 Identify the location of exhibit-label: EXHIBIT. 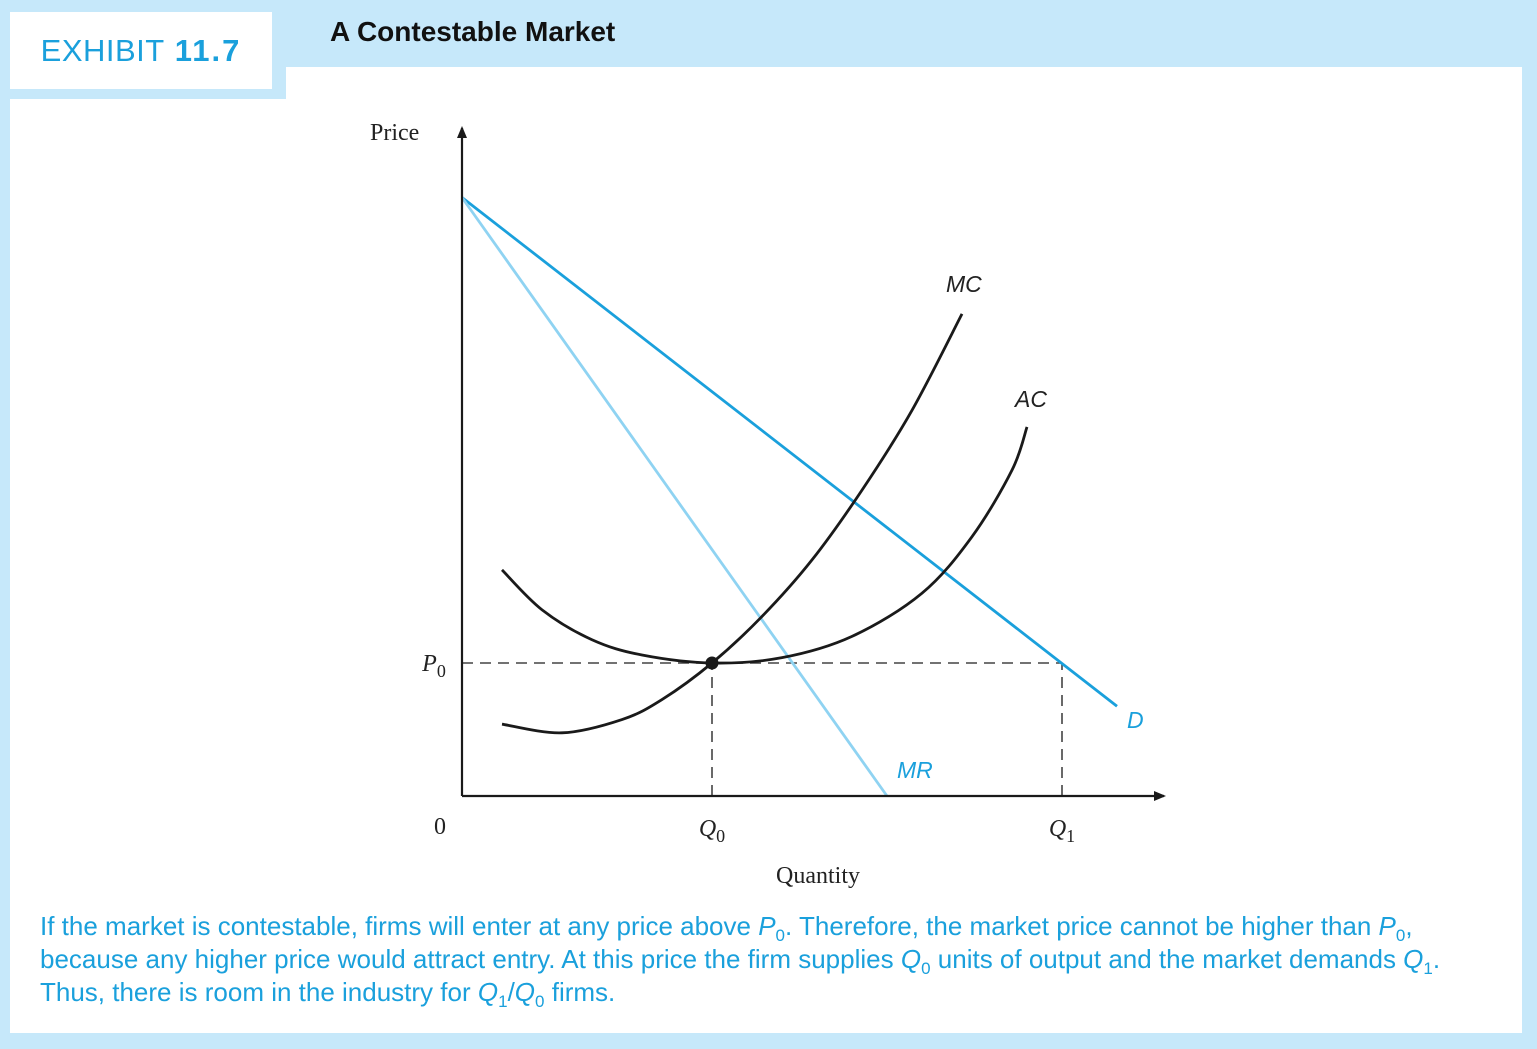
(102, 50).